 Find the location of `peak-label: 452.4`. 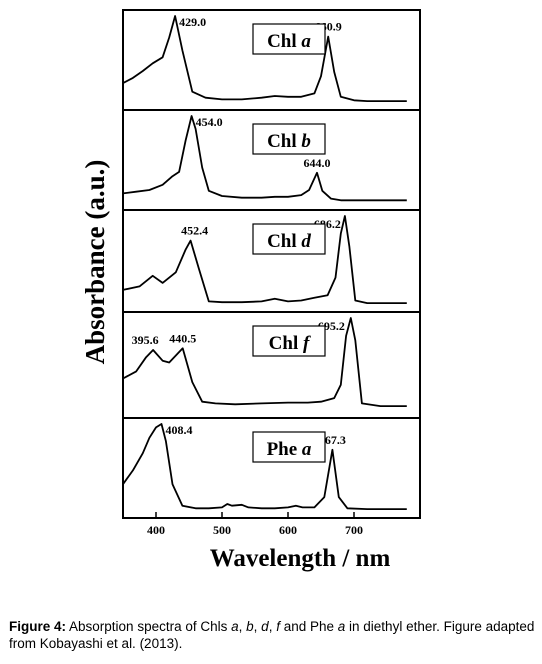

peak-label: 452.4 is located at coordinates (194, 231).